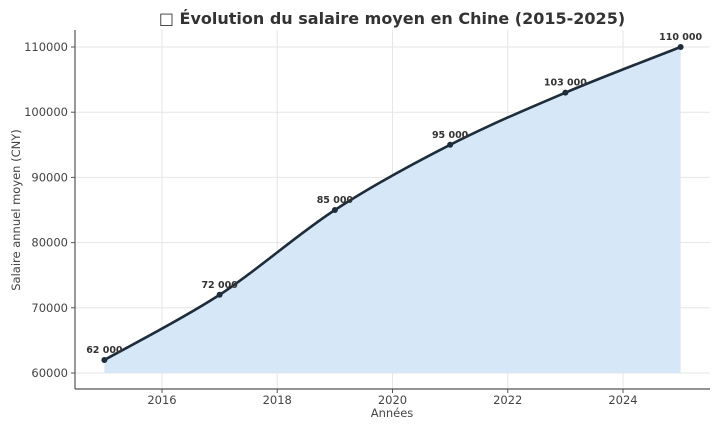  Describe the element at coordinates (49, 373) in the screenshot. I see `y-tick-label: 60000` at that location.